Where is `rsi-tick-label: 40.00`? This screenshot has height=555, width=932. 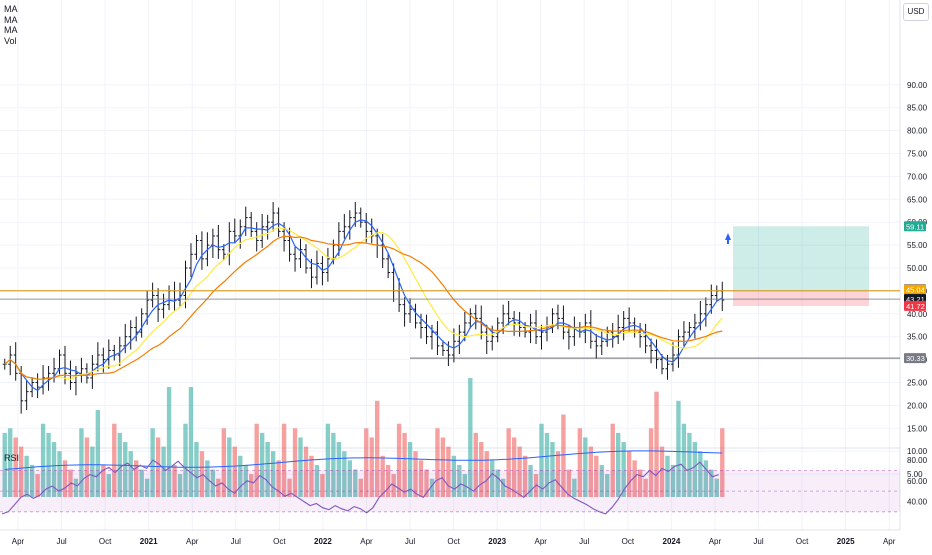
rsi-tick-label: 40.00 is located at coordinates (917, 501).